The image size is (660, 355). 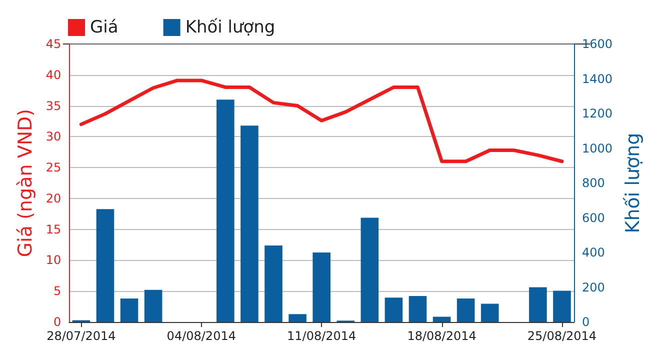 What do you see at coordinates (58, 322) in the screenshot?
I see `y-tick-label: 0` at bounding box center [58, 322].